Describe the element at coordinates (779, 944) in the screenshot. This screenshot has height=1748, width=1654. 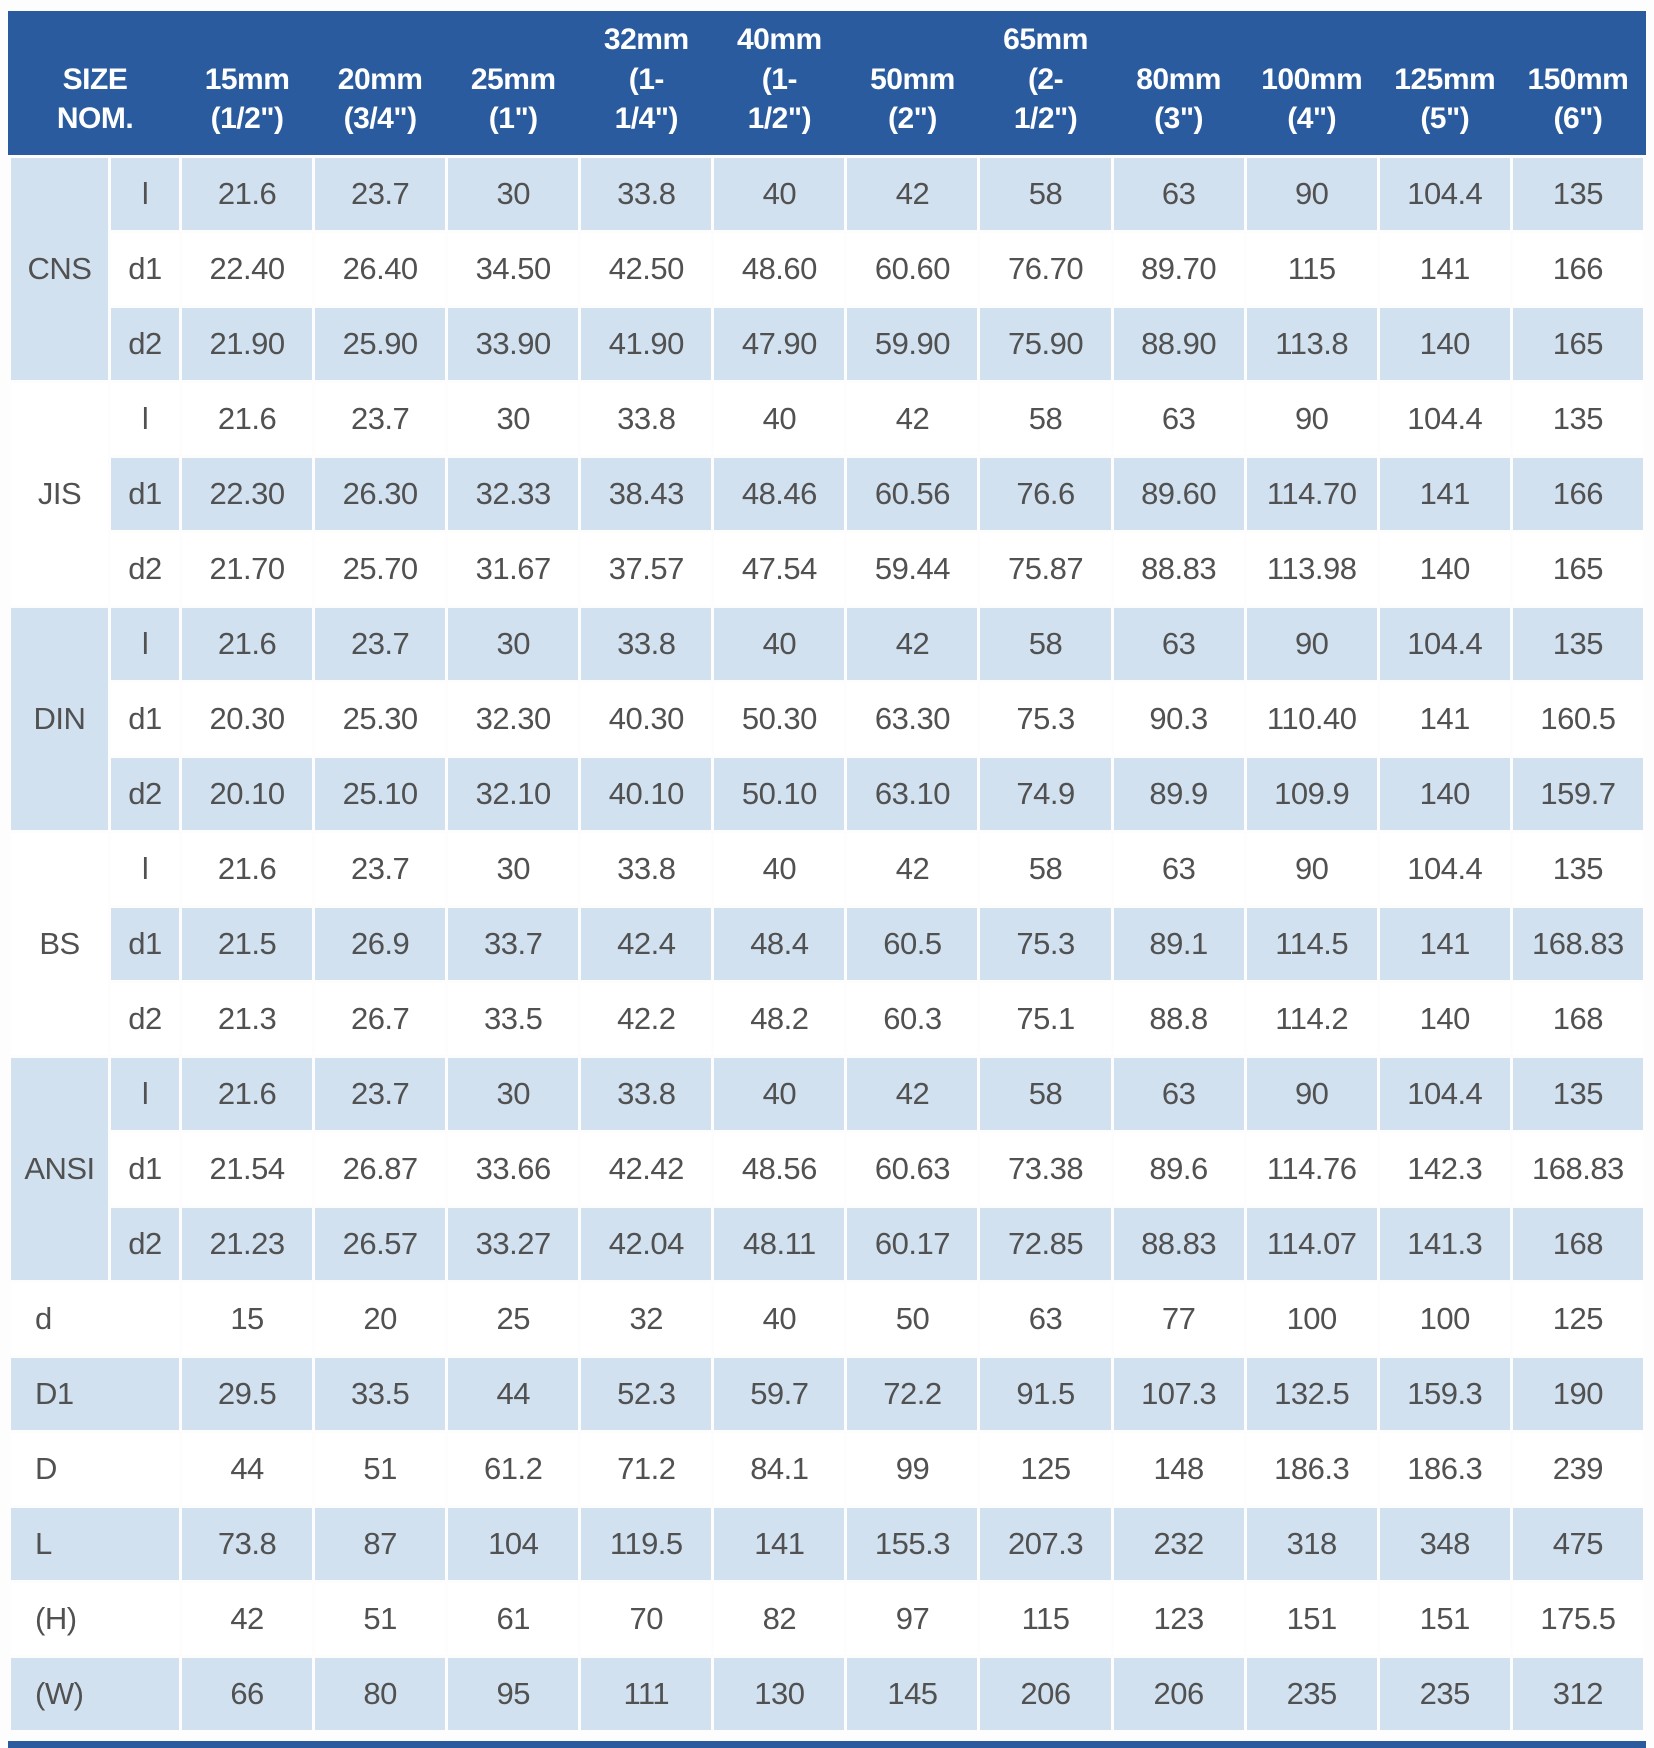
I see `data-cell: 48.4` at that location.